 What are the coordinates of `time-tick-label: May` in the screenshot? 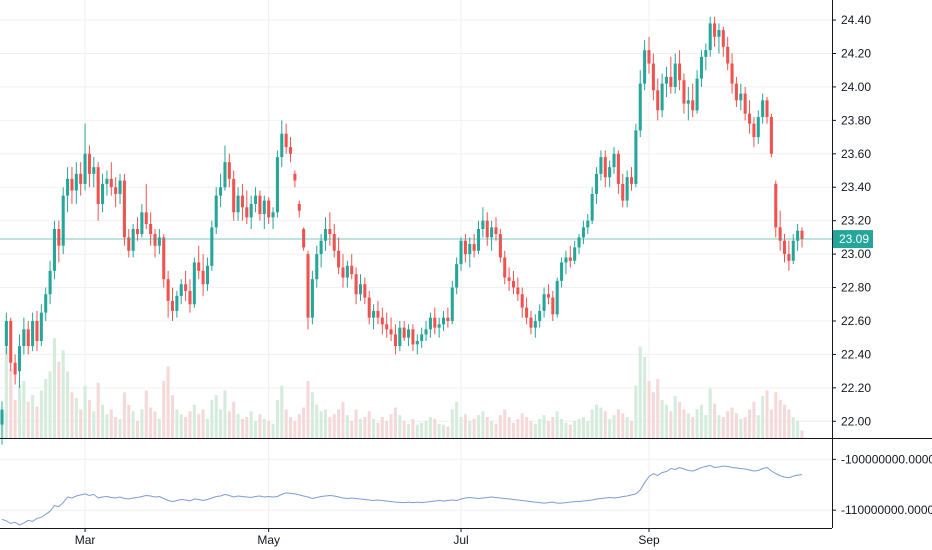 It's located at (268, 540).